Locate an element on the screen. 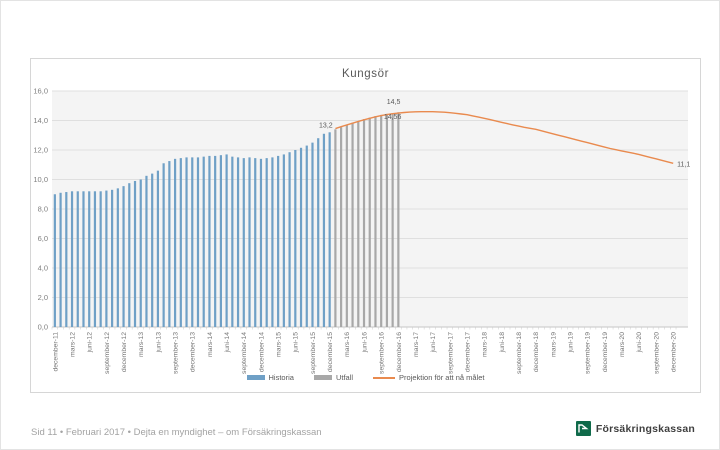 The image size is (720, 450). svg-text: september-18 is located at coordinates (519, 353).